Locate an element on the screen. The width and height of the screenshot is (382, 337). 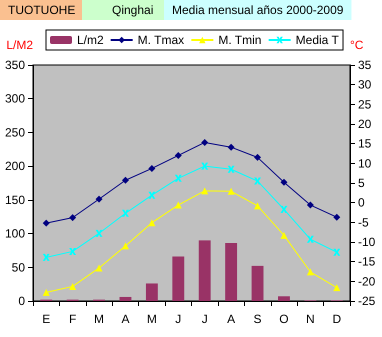
y-tick-label: 50 is located at coordinates (19, 267).